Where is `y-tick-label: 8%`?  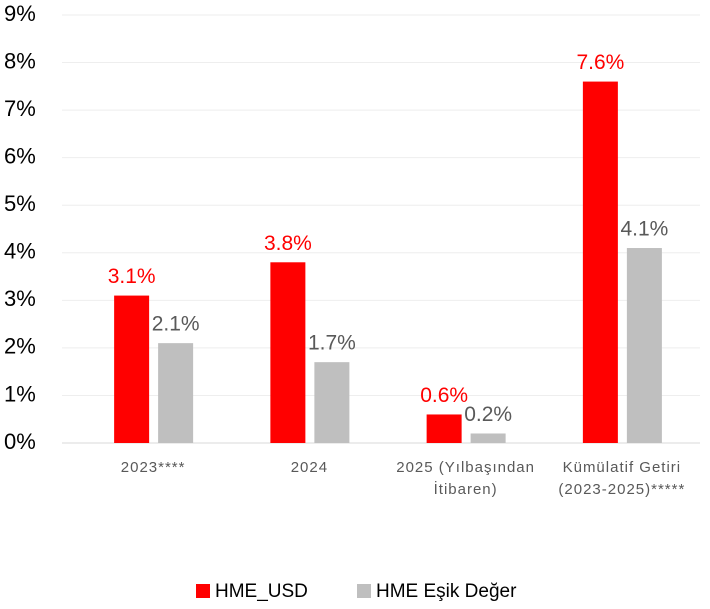 y-tick-label: 8% is located at coordinates (20, 60).